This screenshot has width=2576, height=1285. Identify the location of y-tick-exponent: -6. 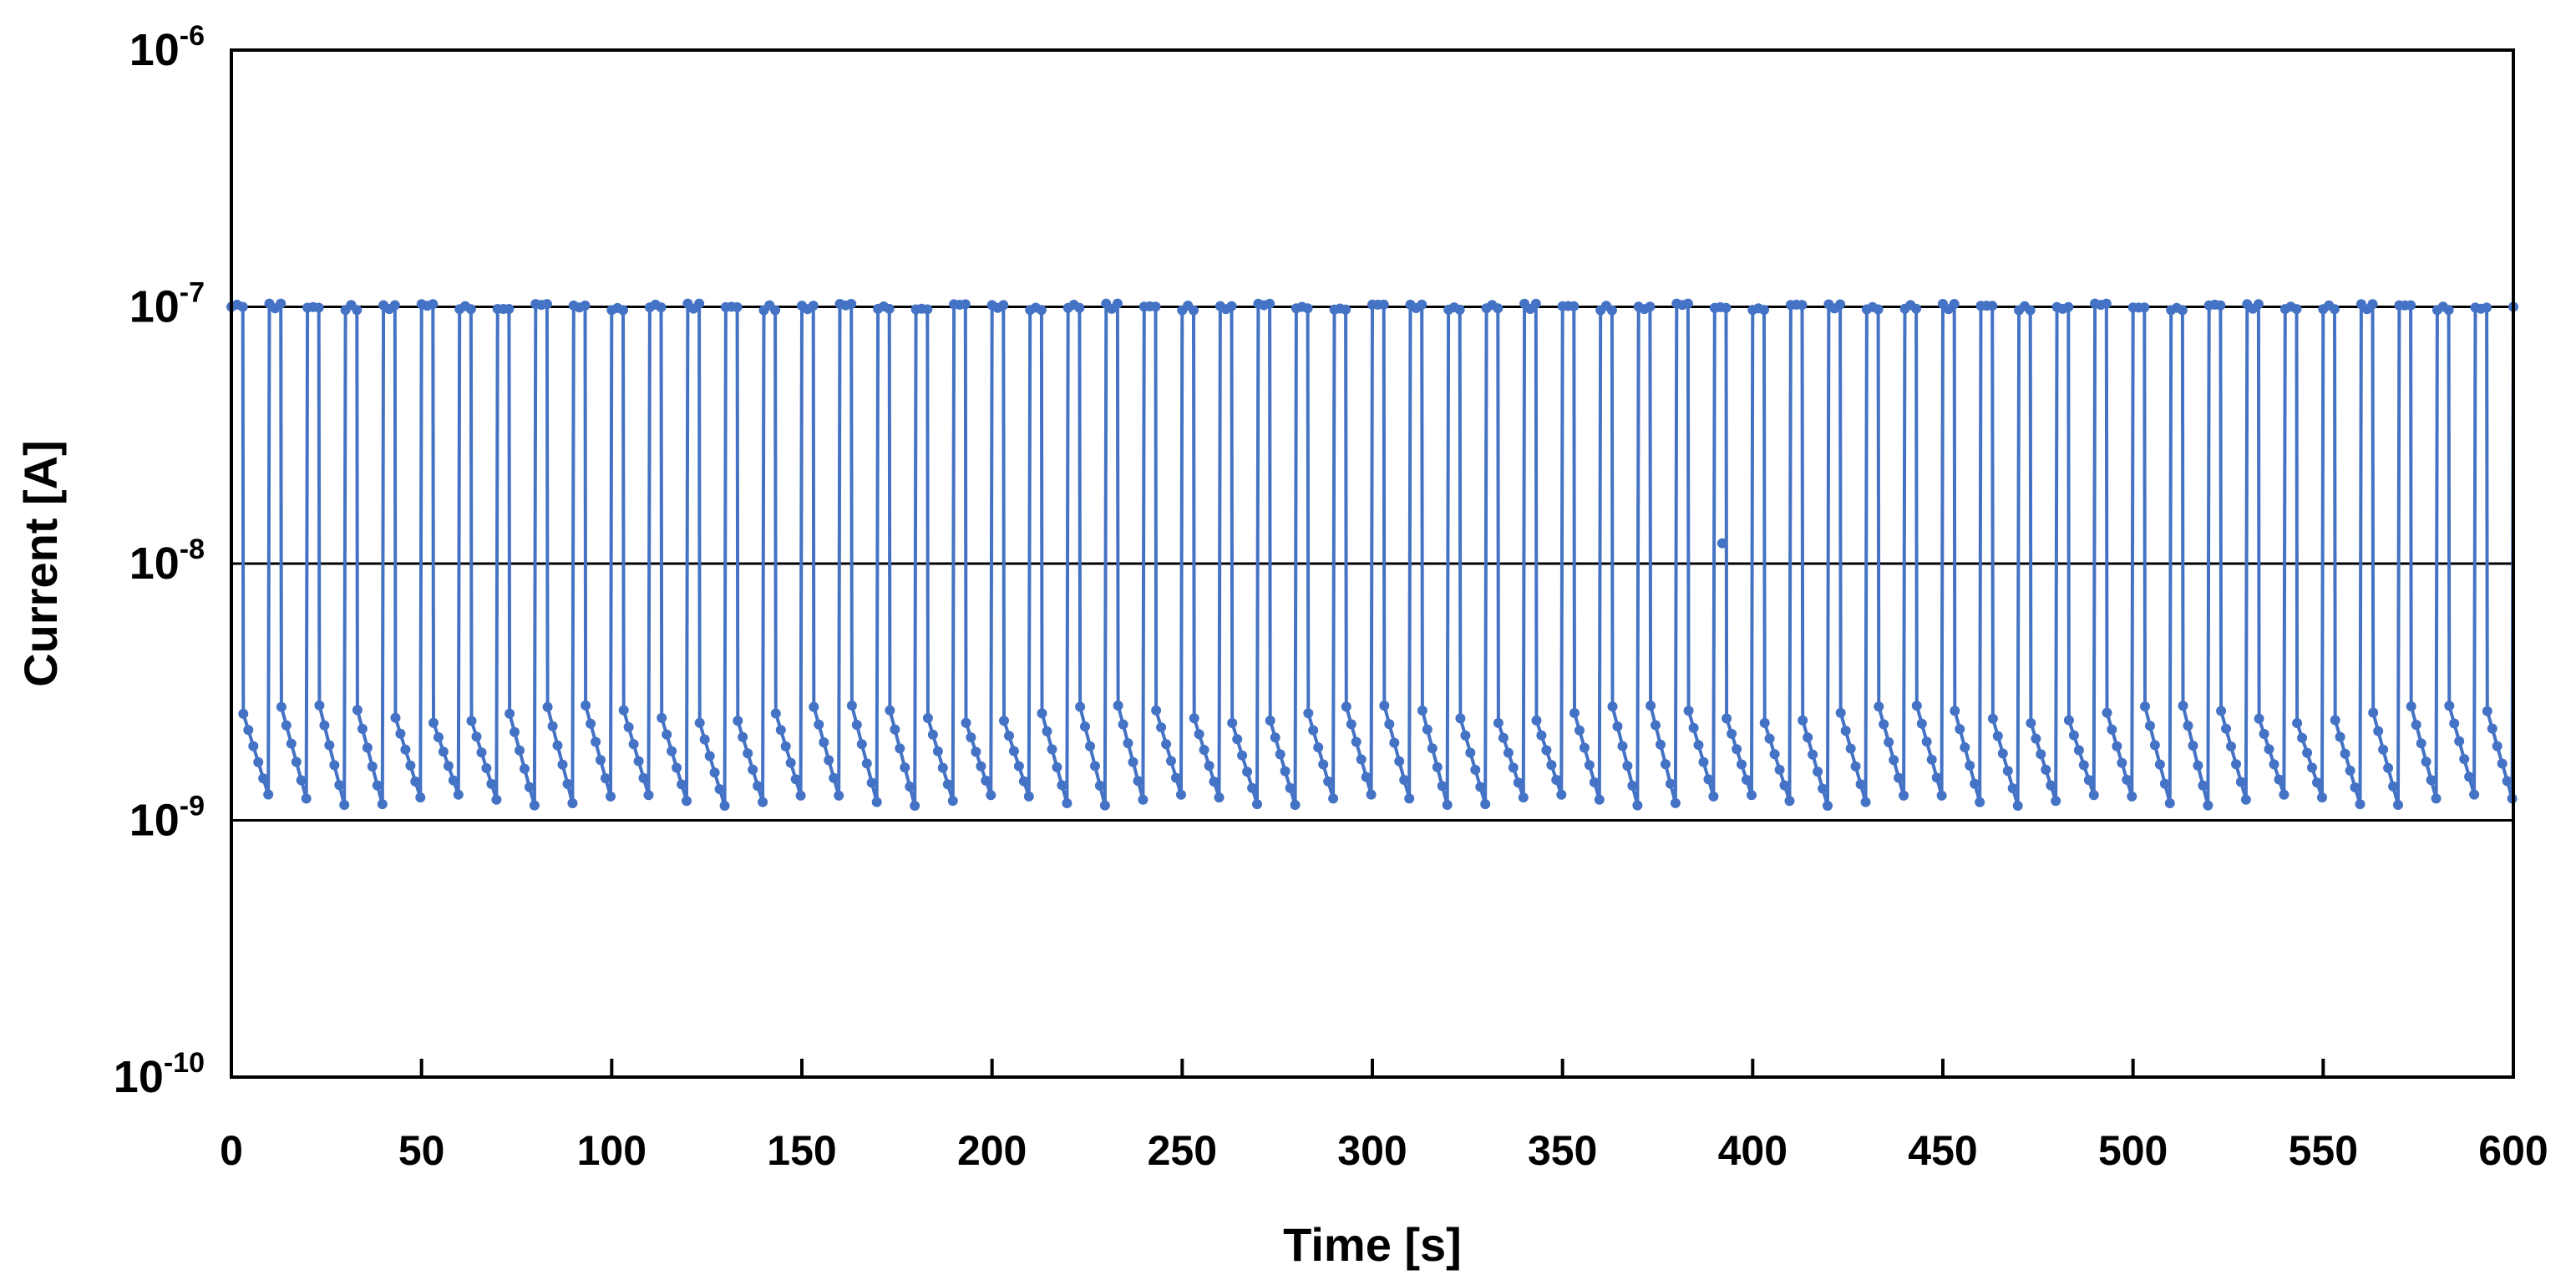
(192, 36).